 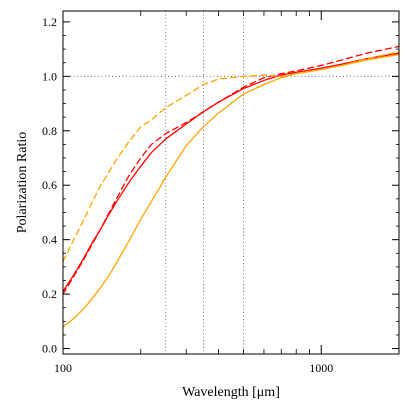 I want to click on y-tick-label: 0.8, so click(x=49, y=131).